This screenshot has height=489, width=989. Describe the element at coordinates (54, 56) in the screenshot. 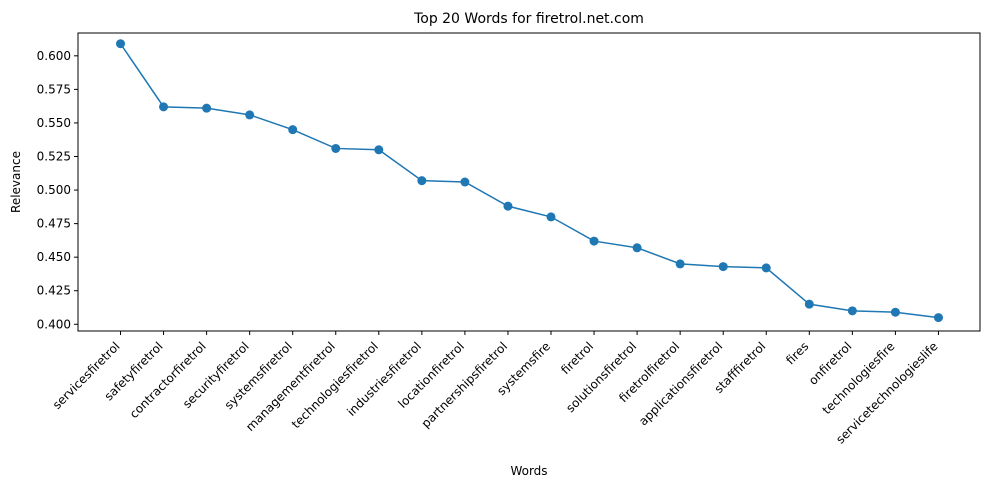

I see `y-tick-label: 0.600` at that location.